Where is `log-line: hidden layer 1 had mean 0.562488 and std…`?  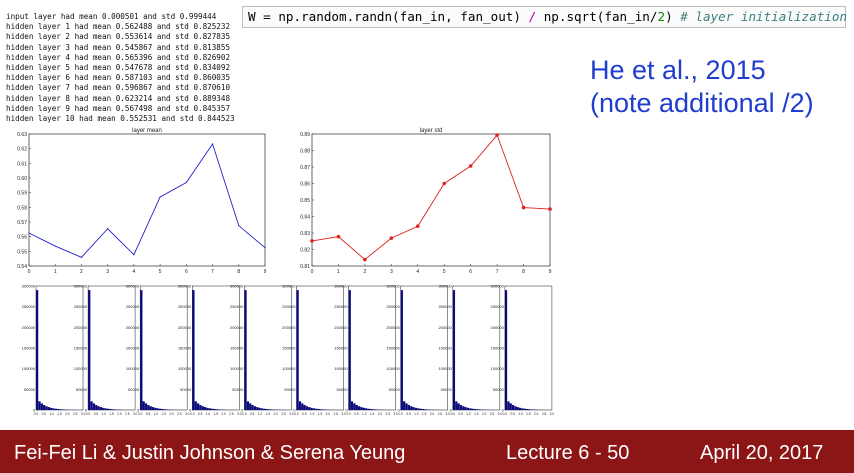
log-line: hidden layer 1 had mean 0.562488 and std… is located at coordinates (118, 27).